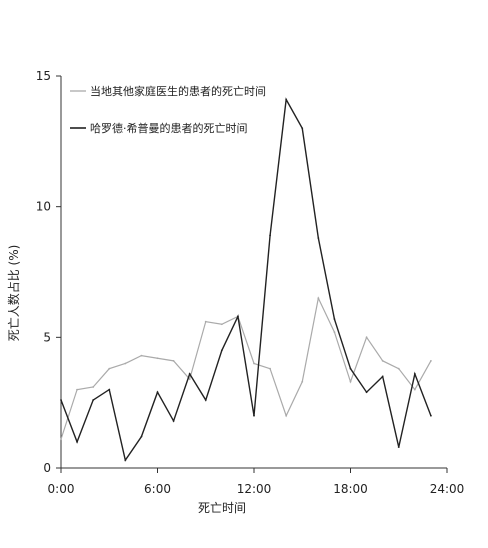  Describe the element at coordinates (13, 293) in the screenshot. I see `y-axis-title: 死亡人数占比 (%)` at that location.